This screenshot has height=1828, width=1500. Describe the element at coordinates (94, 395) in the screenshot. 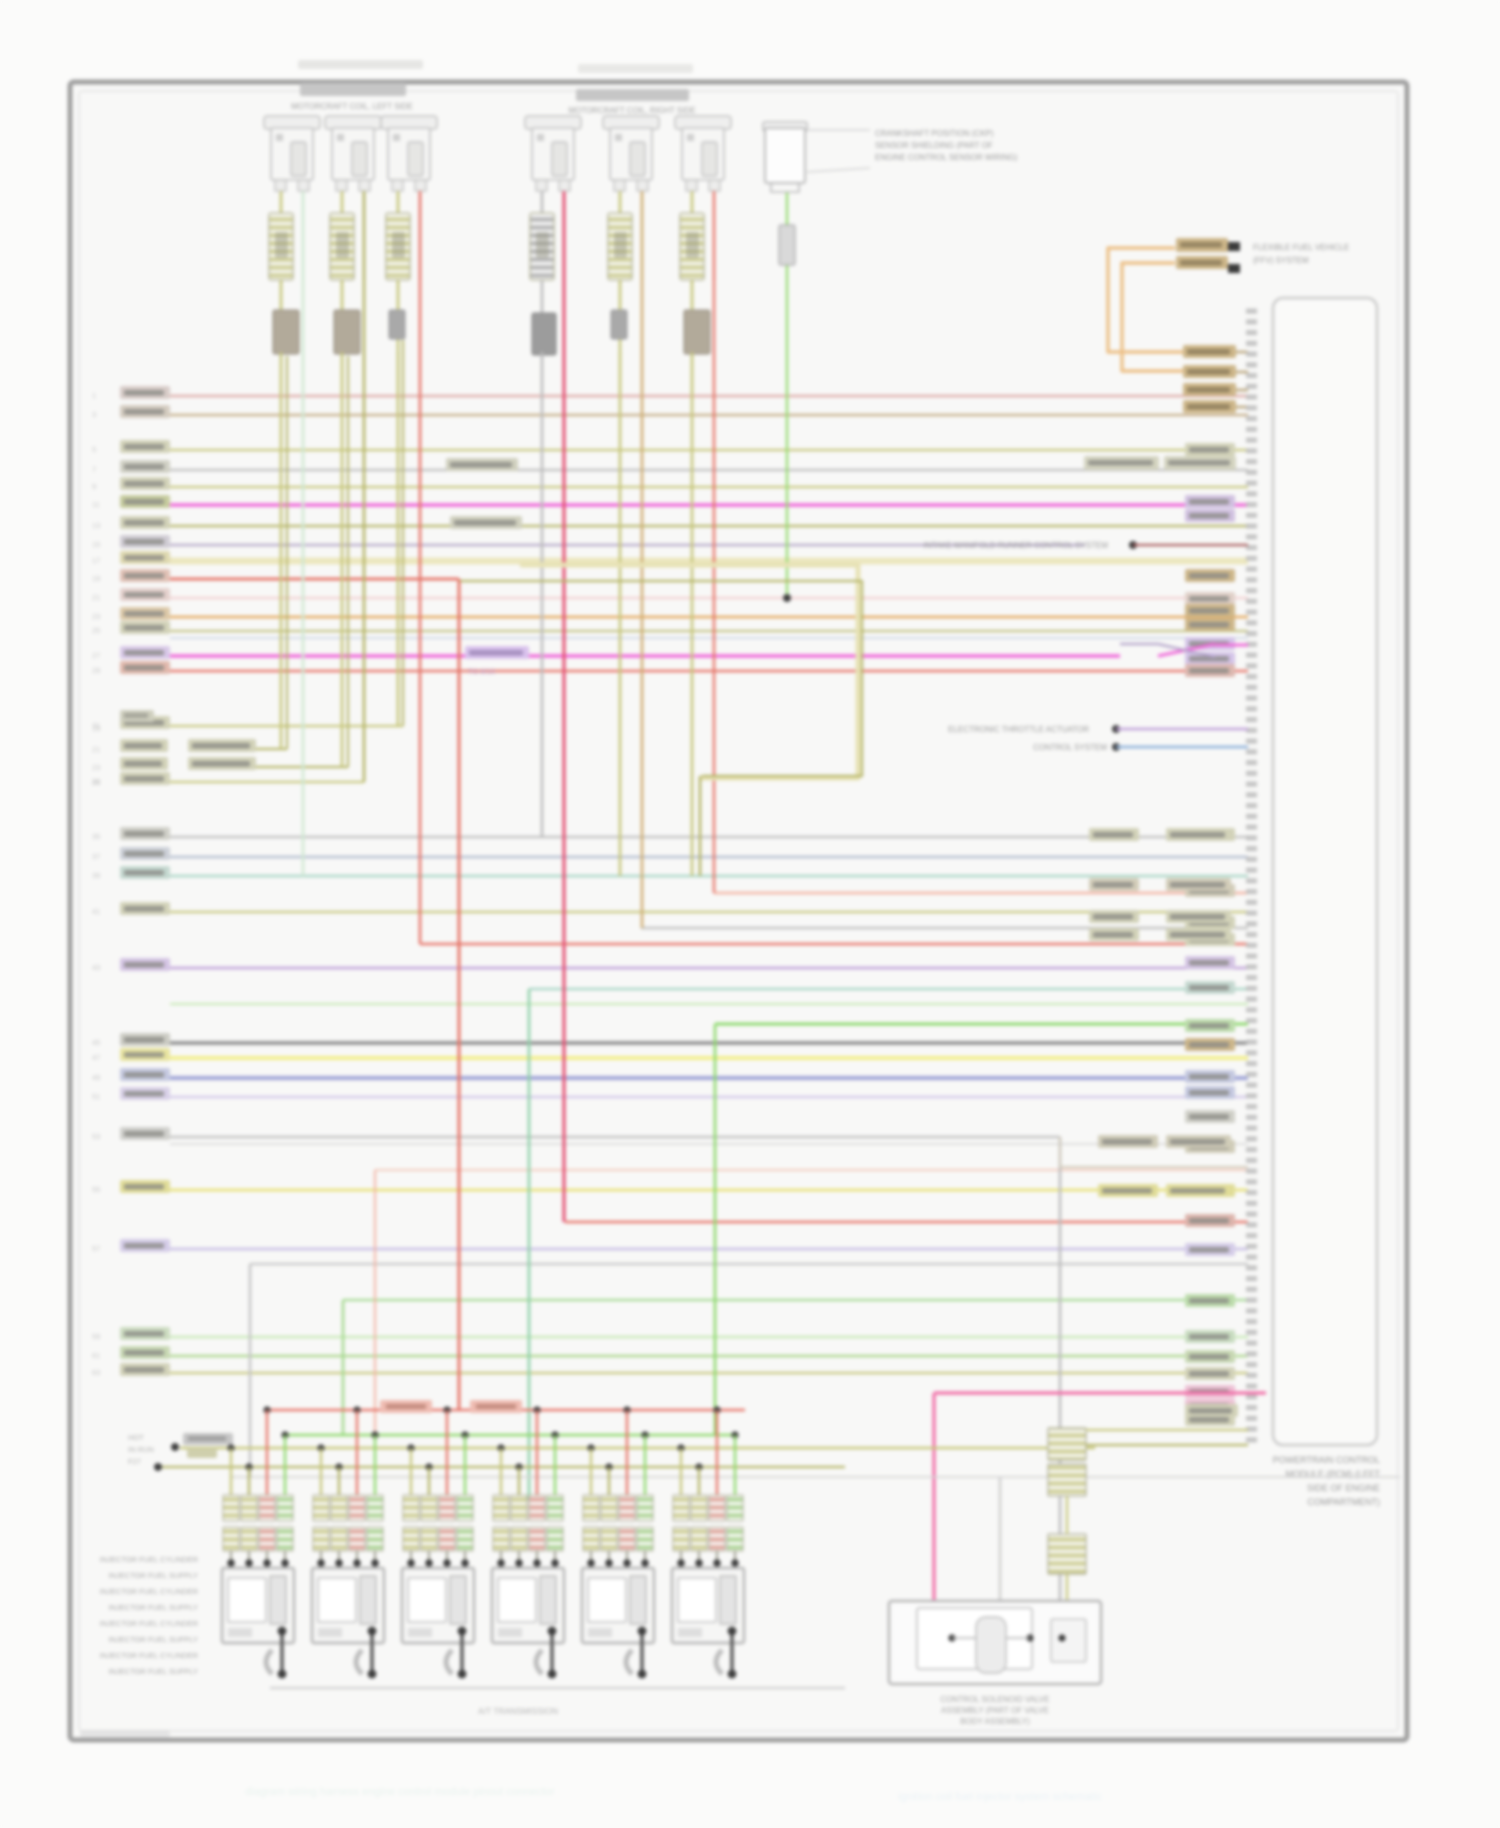

I see `svg-text: 1` at that location.